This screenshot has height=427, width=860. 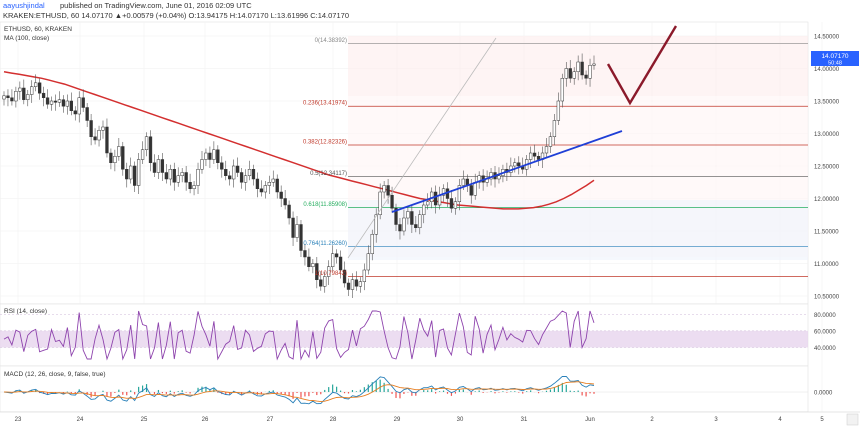 What do you see at coordinates (325, 142) in the screenshot?
I see `fib-level-label: 0.382(12.82326)` at bounding box center [325, 142].